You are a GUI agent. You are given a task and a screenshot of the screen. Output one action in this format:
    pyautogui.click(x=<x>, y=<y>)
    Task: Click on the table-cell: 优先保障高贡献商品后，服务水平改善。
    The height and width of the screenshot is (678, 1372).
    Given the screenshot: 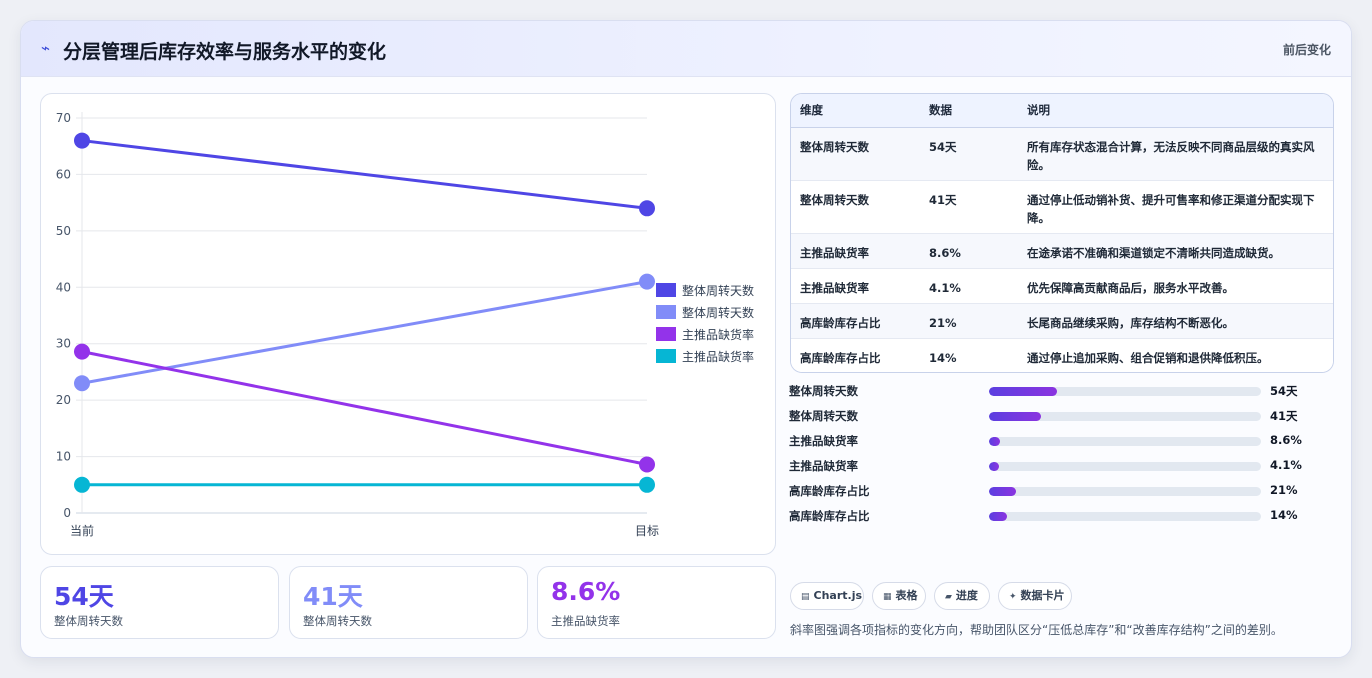 What is the action you would take?
    pyautogui.click(x=1130, y=287)
    